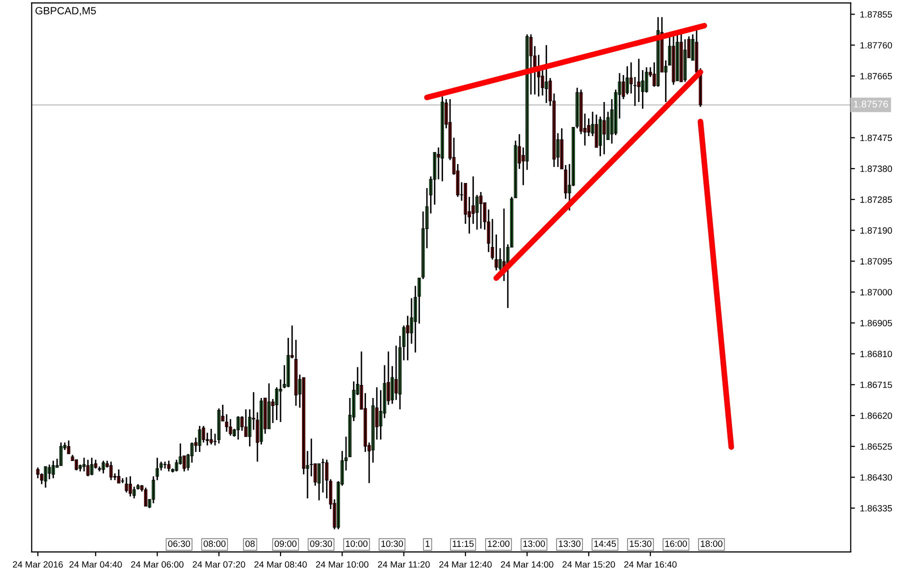 The height and width of the screenshot is (578, 905). What do you see at coordinates (641, 543) in the screenshot?
I see `annotation: 15:30` at bounding box center [641, 543].